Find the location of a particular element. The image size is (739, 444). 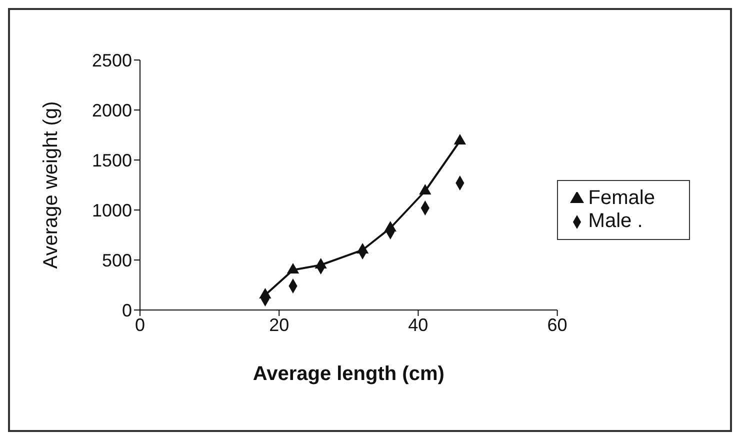

y-tick-label: 2500 is located at coordinates (112, 60).